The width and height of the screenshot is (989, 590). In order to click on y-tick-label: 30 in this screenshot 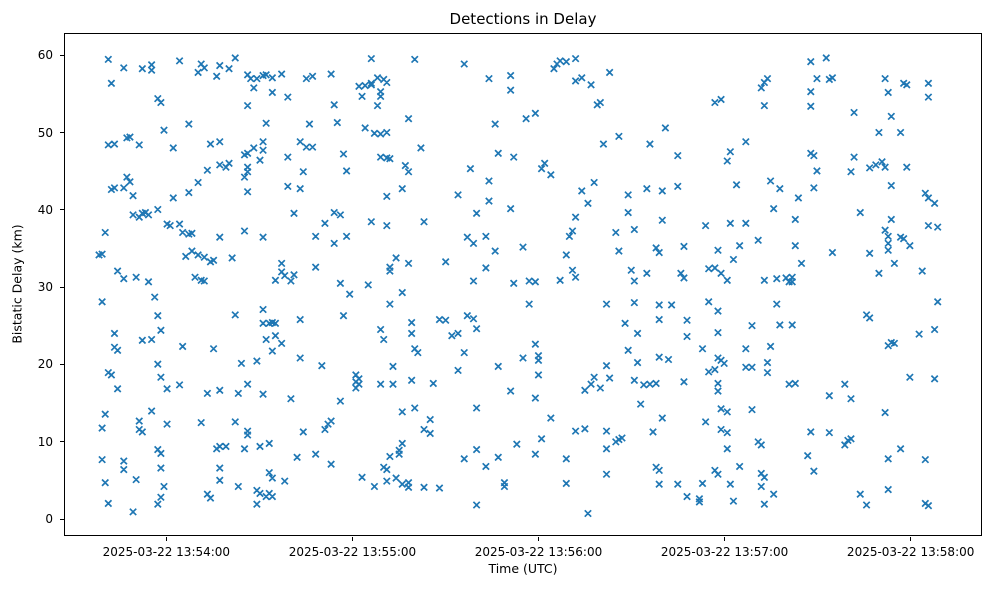, I will do `click(45, 287)`.